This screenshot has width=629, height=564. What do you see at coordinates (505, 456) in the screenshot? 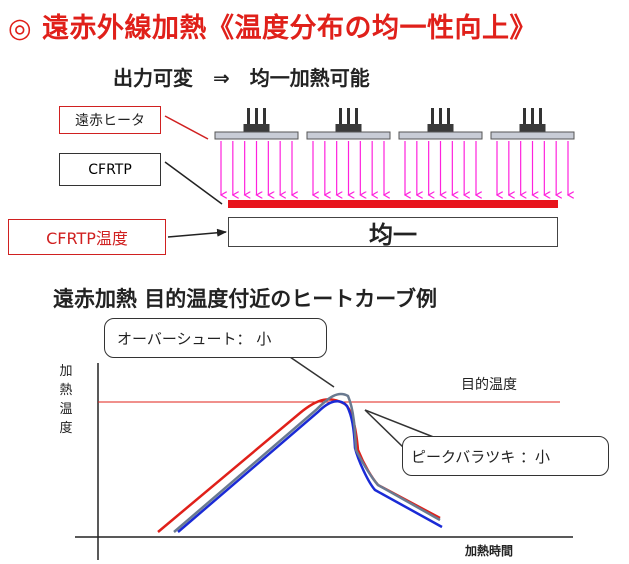
I see `peak-variation-callout: ピークバラツキ ：小` at bounding box center [505, 456].